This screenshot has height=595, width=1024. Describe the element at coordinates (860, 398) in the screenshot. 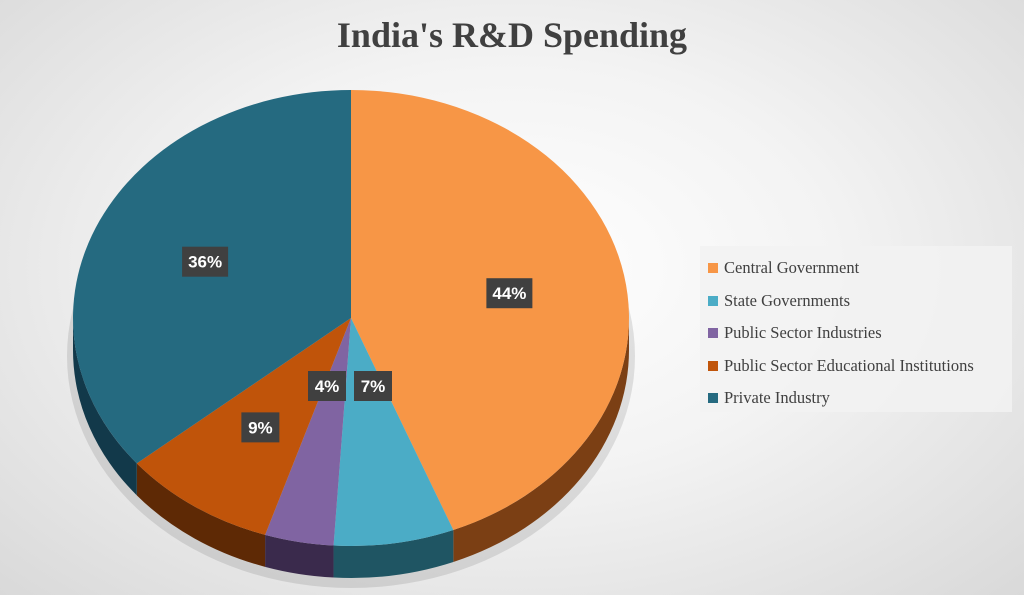

I see `legend-item-private-industry: Private Industry` at that location.